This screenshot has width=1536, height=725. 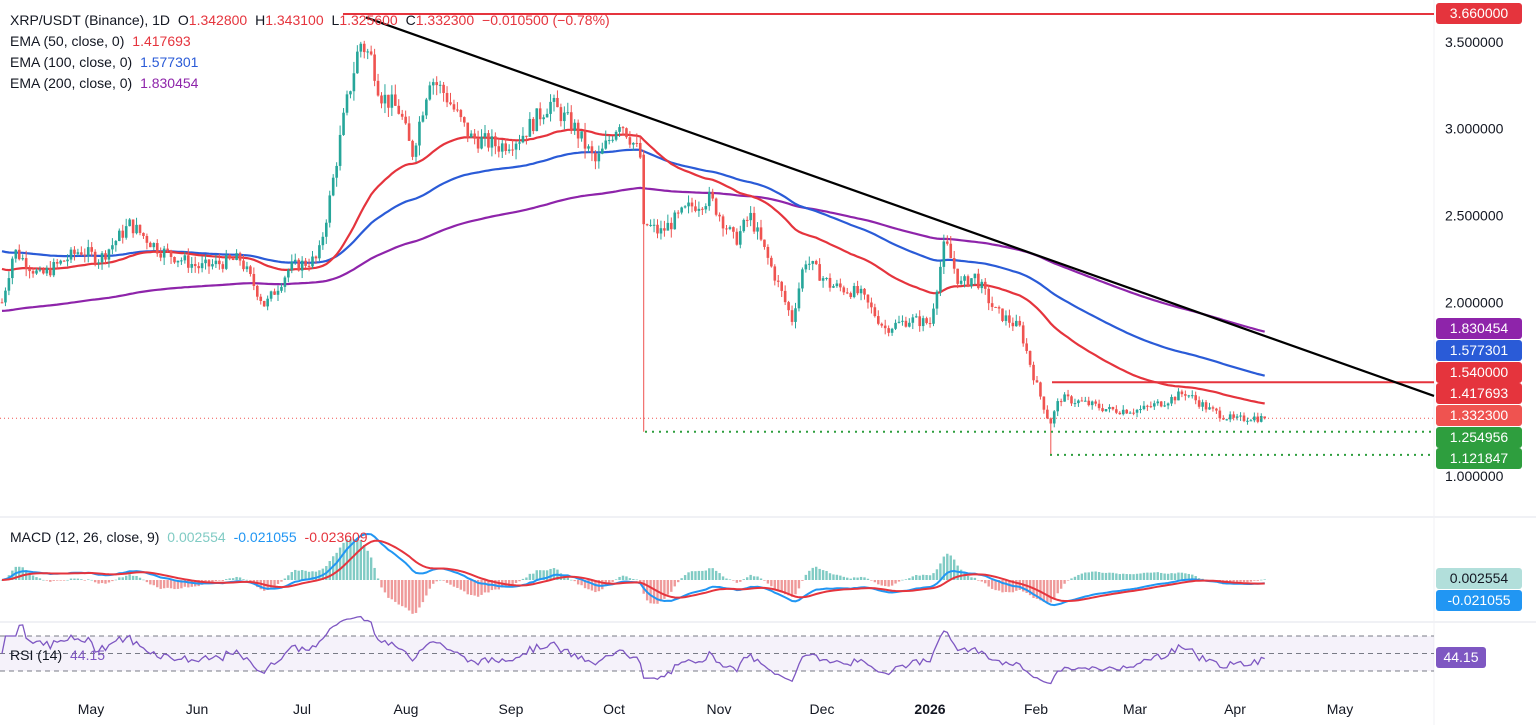 I want to click on ema-100-legend: EMA (100, close, 0) 1.577301, so click(x=106, y=62).